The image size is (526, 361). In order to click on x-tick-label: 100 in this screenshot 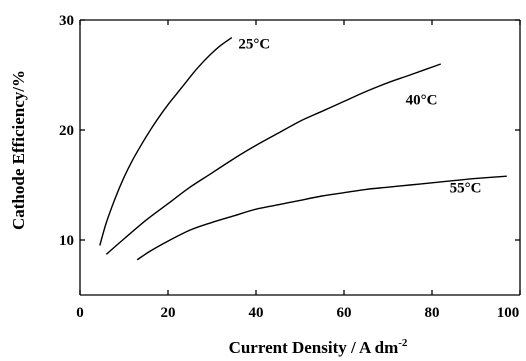, I will do `click(508, 313)`.